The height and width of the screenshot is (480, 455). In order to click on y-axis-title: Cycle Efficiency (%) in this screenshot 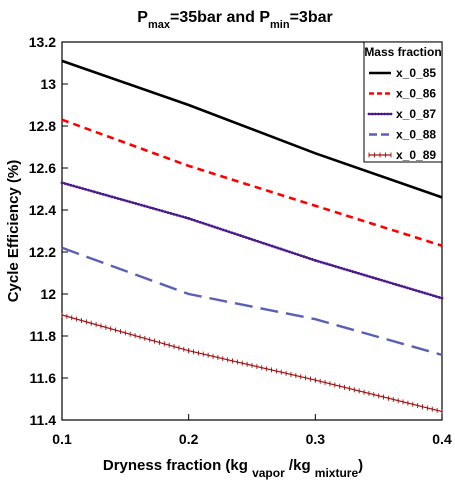, I will do `click(13, 231)`.